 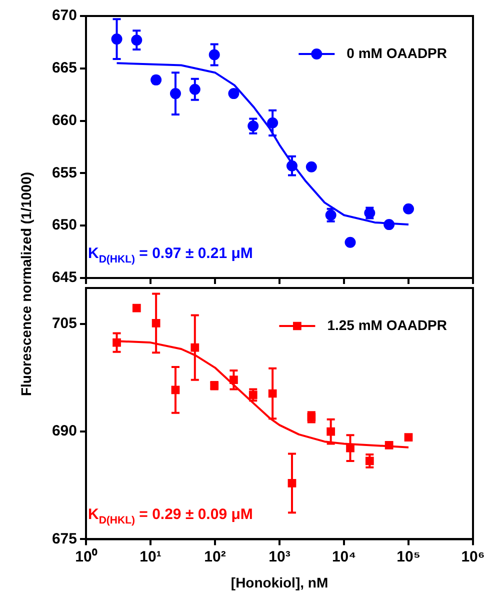 I want to click on y-tick-label: 655, so click(x=64, y=173).